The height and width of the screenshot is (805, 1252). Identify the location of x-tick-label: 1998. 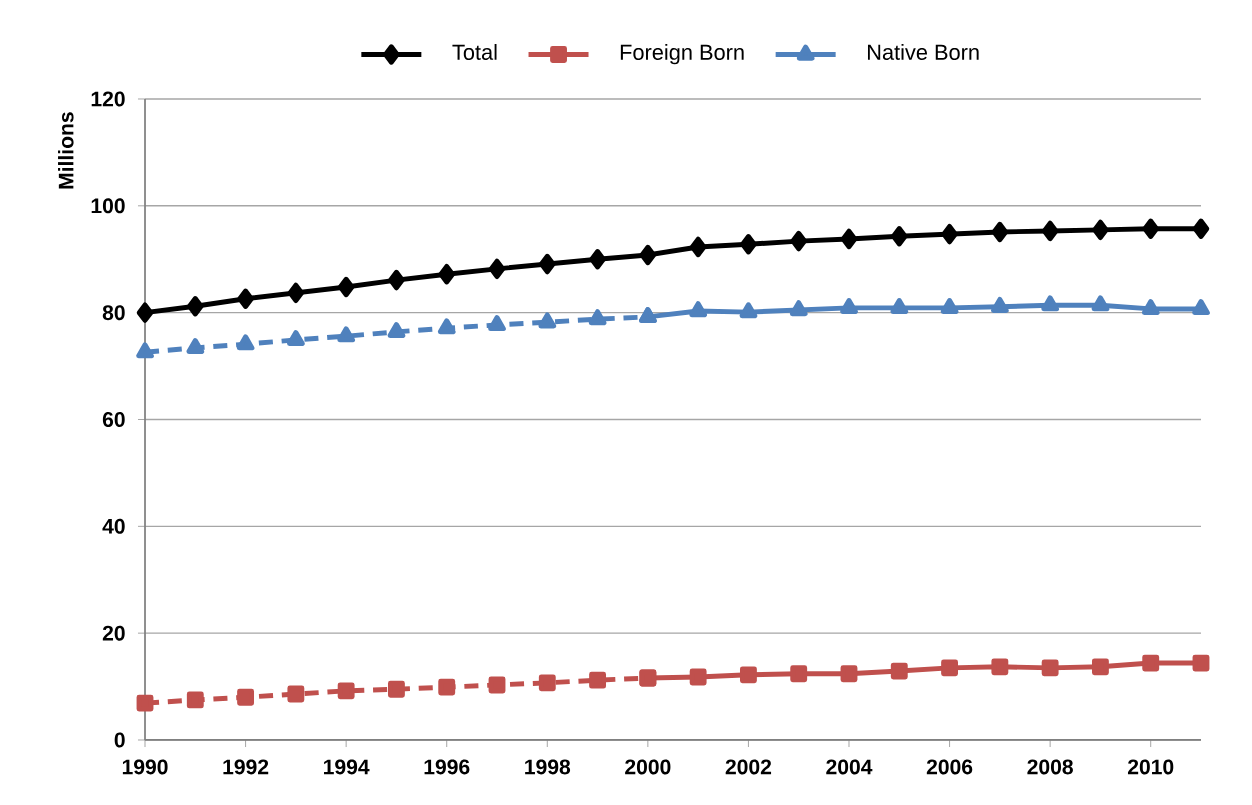
(548, 767).